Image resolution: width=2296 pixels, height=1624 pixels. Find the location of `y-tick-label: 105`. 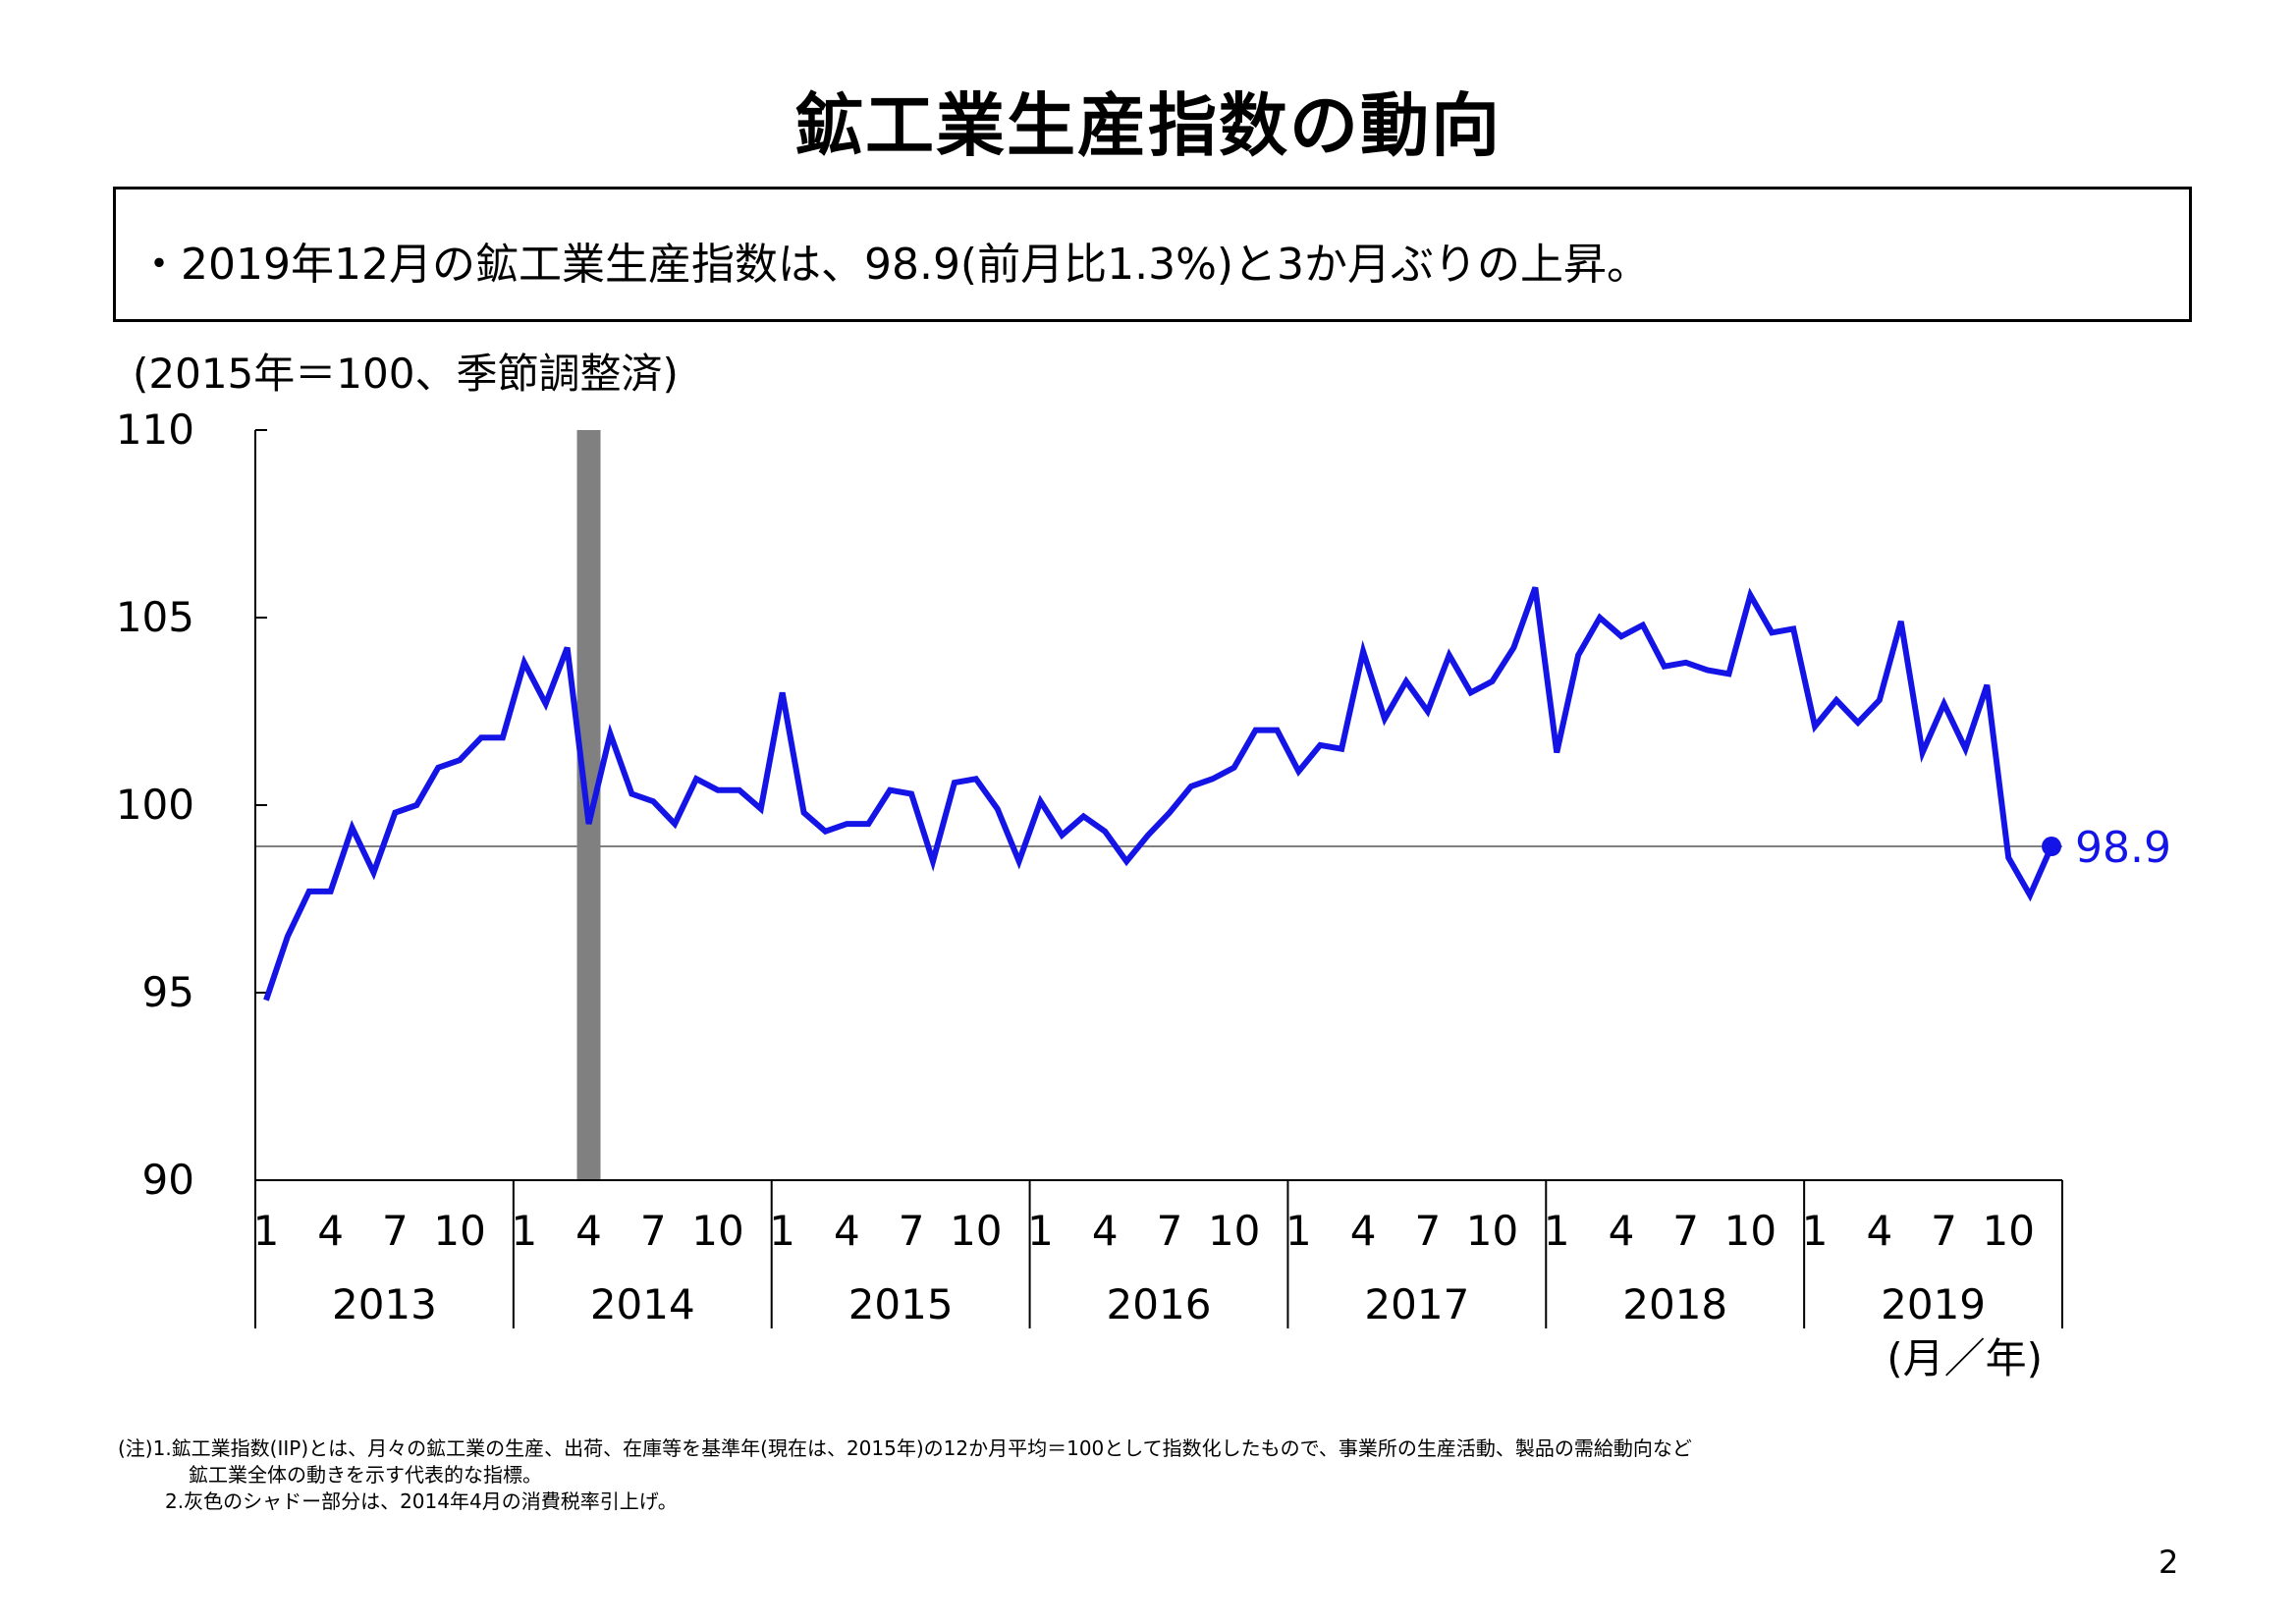

y-tick-label: 105 is located at coordinates (155, 617).